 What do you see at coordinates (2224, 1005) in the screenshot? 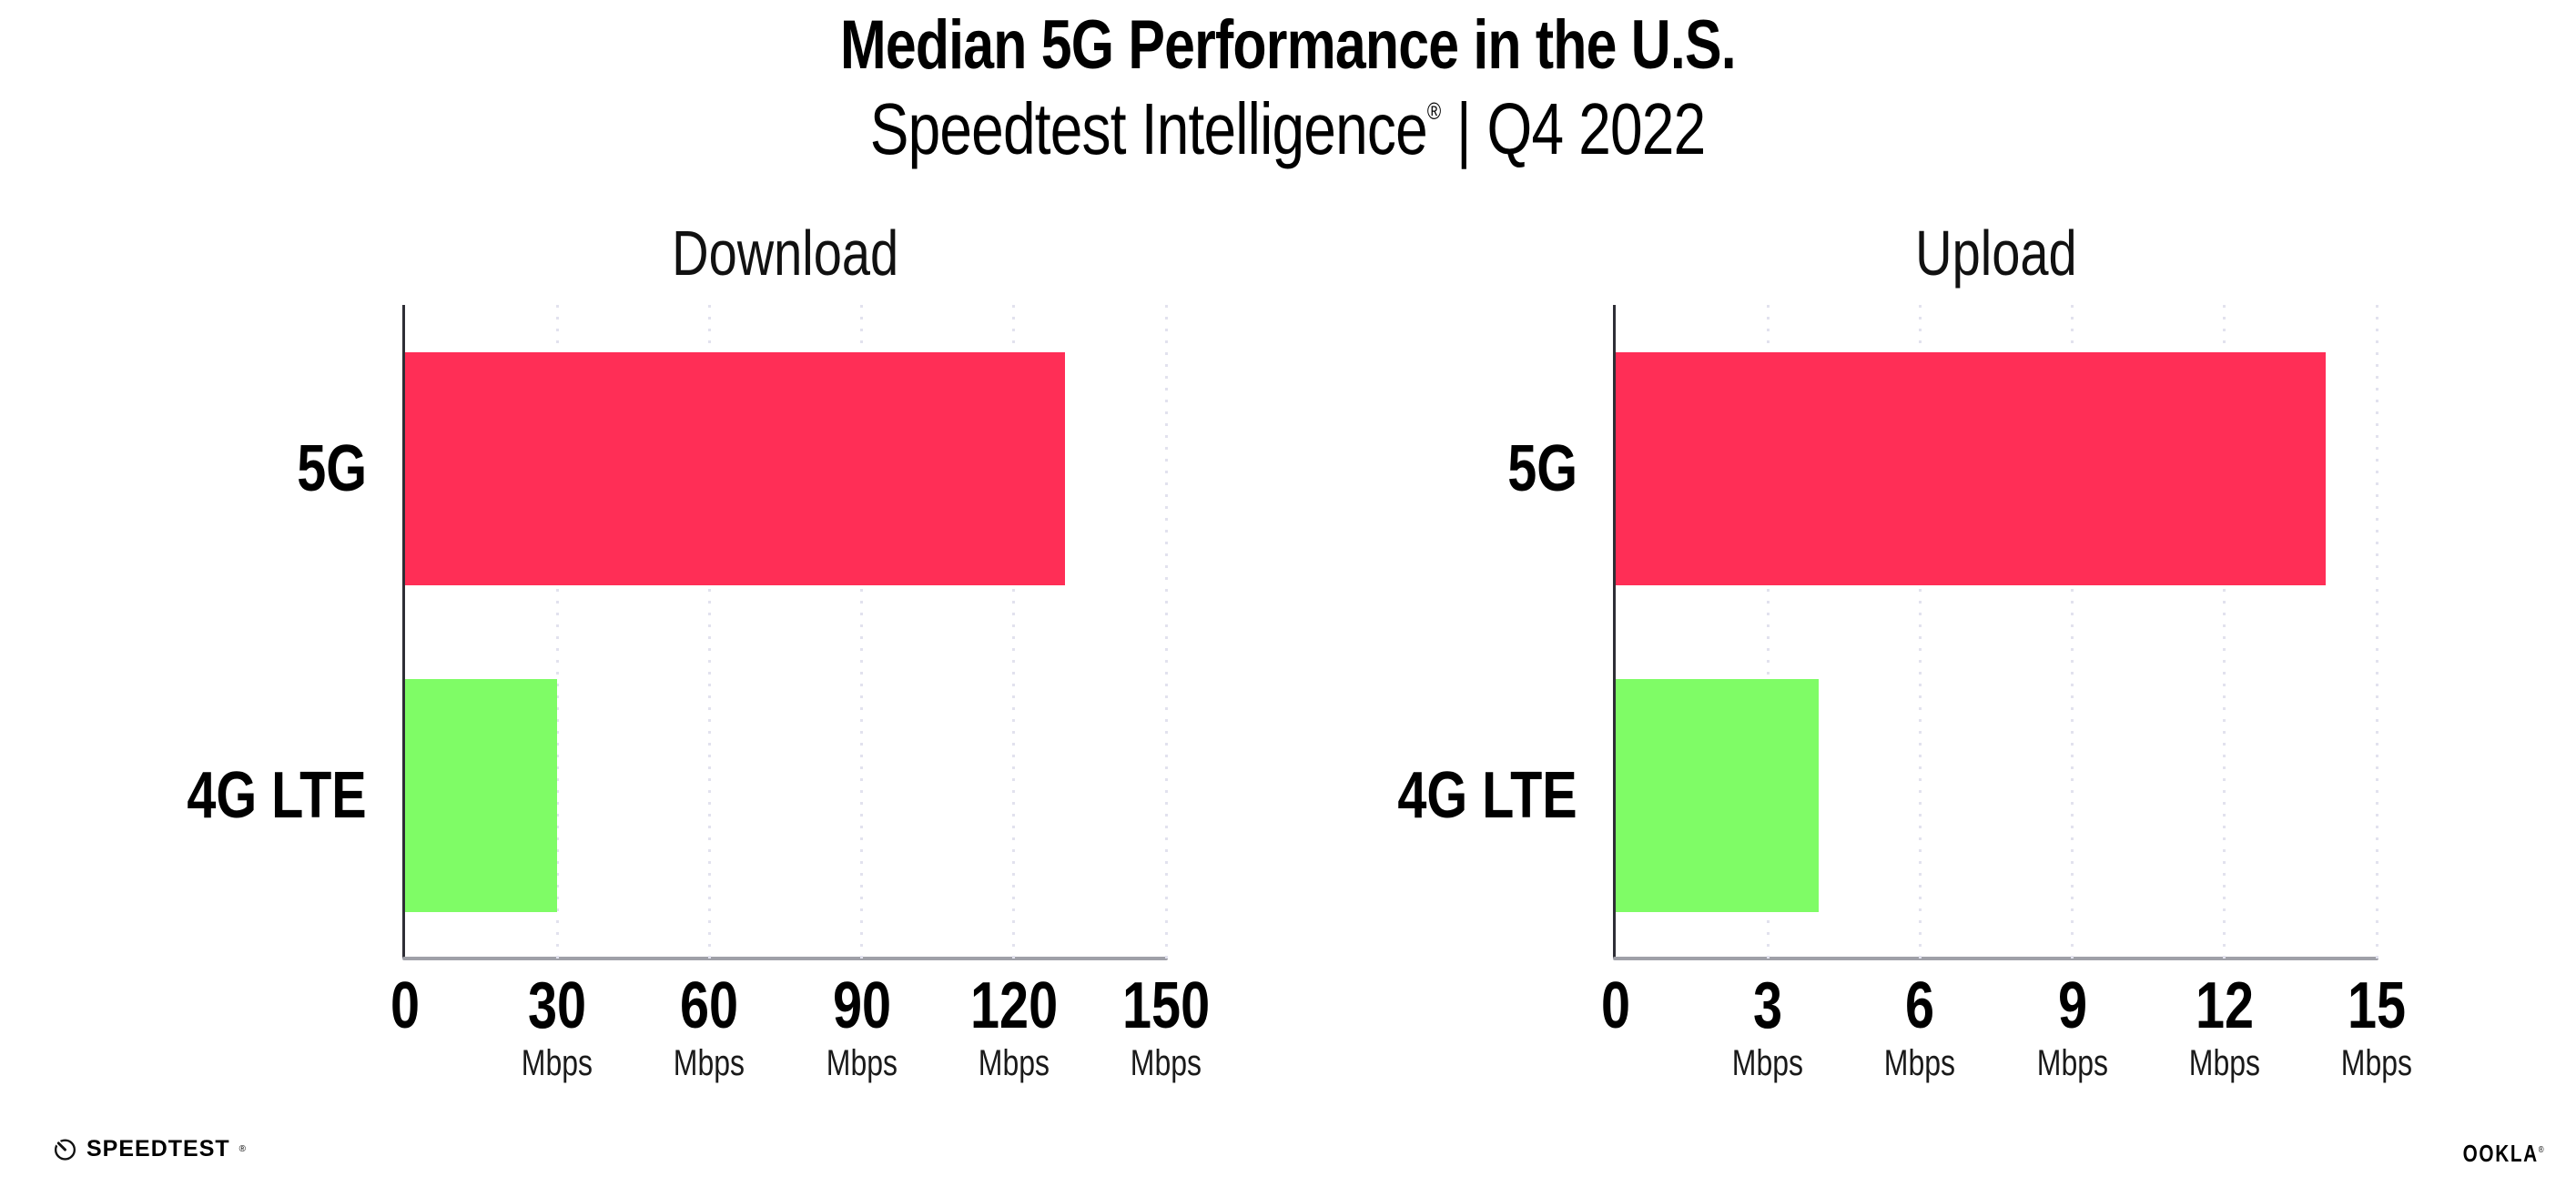
I see `x-tick-value: 12` at bounding box center [2224, 1005].